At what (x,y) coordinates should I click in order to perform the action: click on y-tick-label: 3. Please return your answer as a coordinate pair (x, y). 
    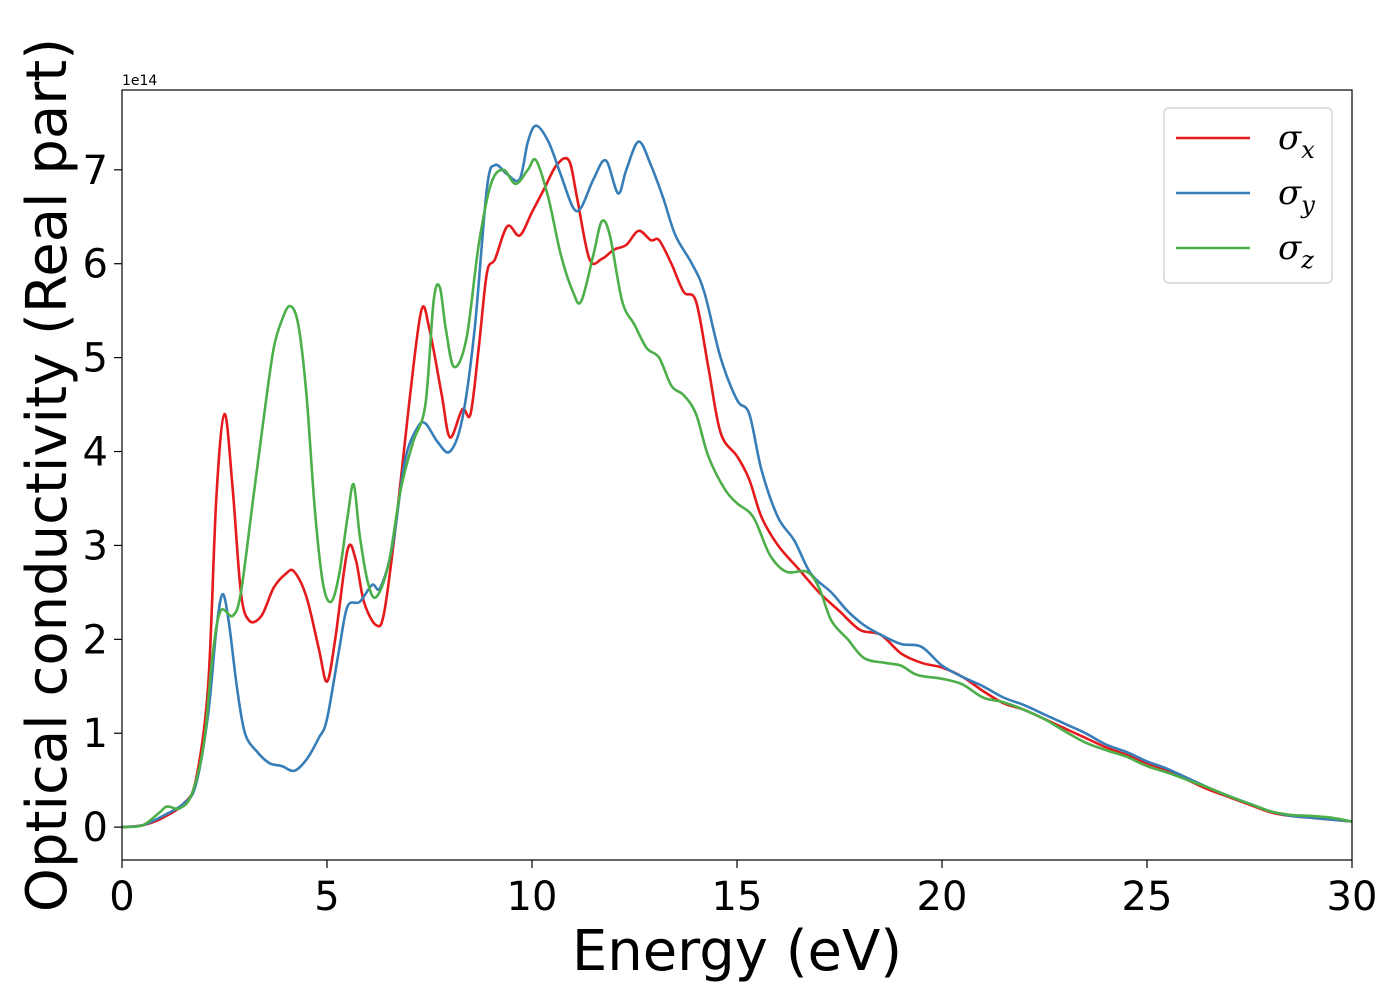
    Looking at the image, I should click on (95, 546).